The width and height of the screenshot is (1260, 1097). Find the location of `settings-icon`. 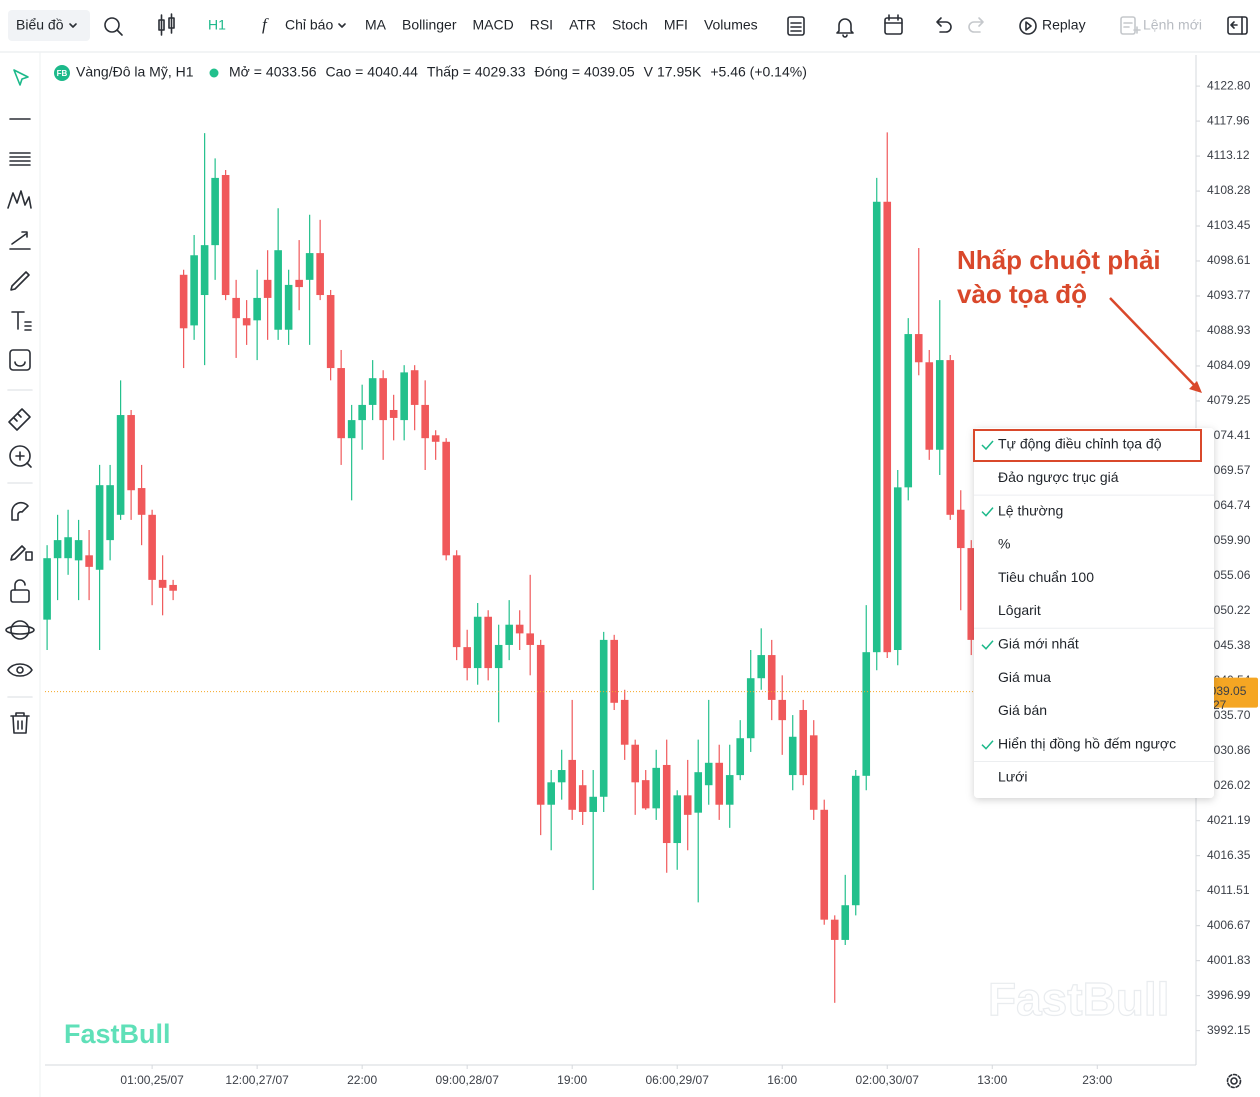

settings-icon is located at coordinates (1234, 1081).